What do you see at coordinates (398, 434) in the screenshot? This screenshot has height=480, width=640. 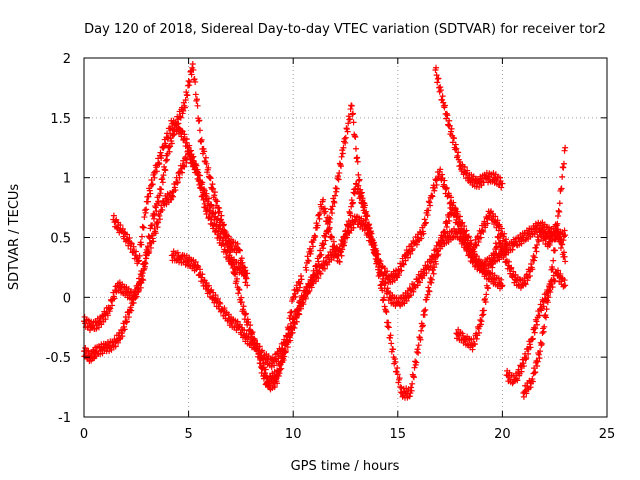 I see `x-tick-label: 15` at bounding box center [398, 434].